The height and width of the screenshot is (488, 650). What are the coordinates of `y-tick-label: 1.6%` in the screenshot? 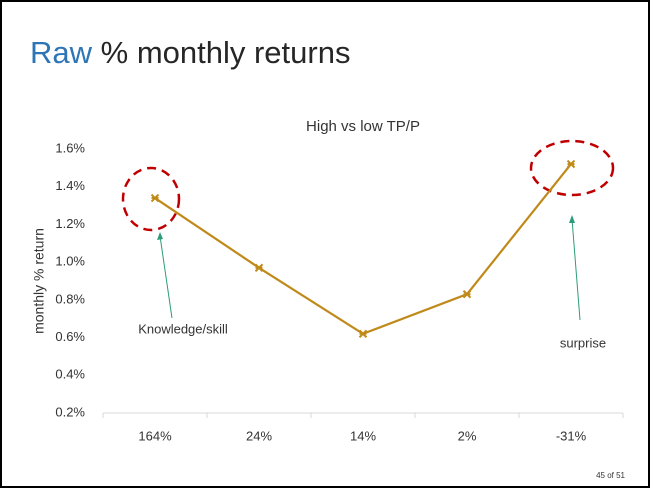 It's located at (70, 147).